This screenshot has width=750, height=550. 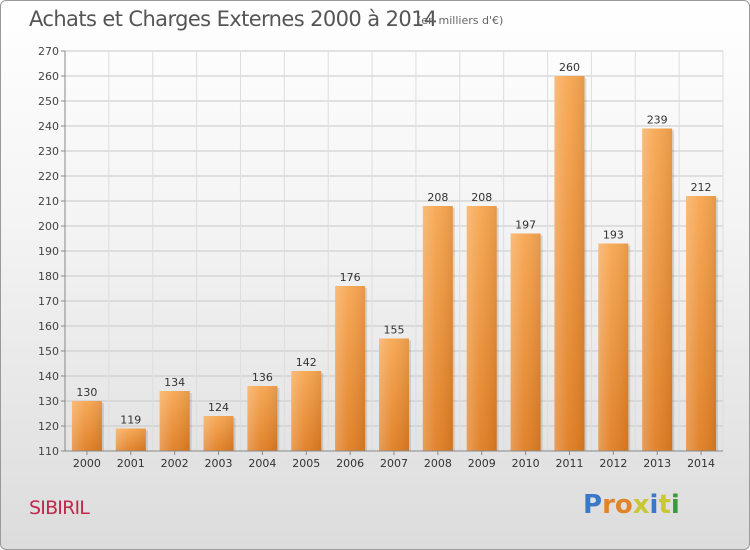 I want to click on x-tick-label: 2010, so click(x=526, y=463).